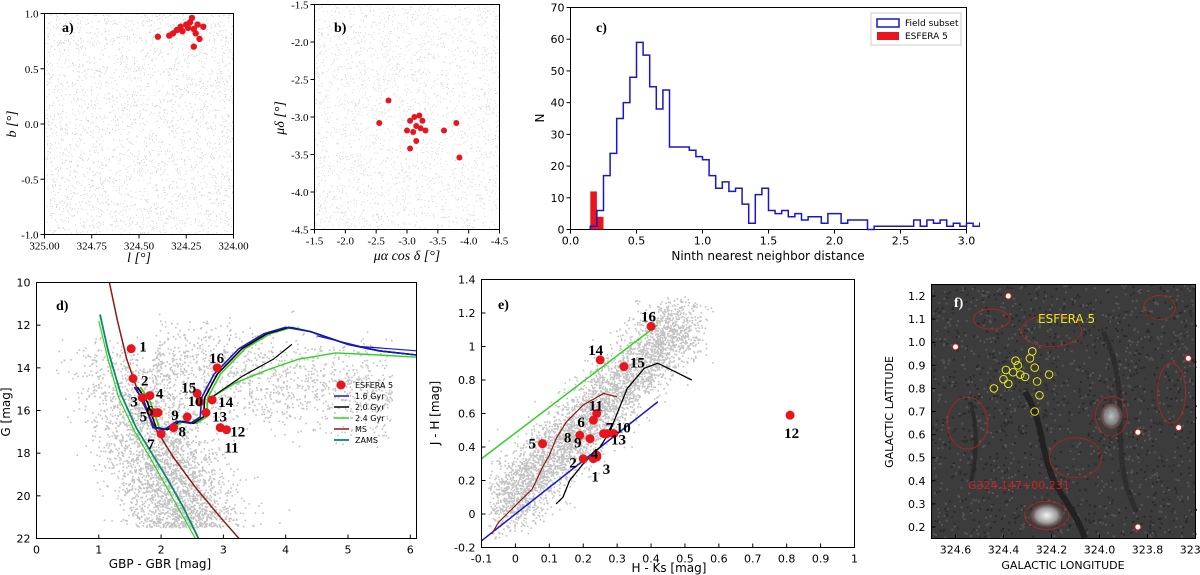  I want to click on x-axis-label: l [°], so click(139, 258).